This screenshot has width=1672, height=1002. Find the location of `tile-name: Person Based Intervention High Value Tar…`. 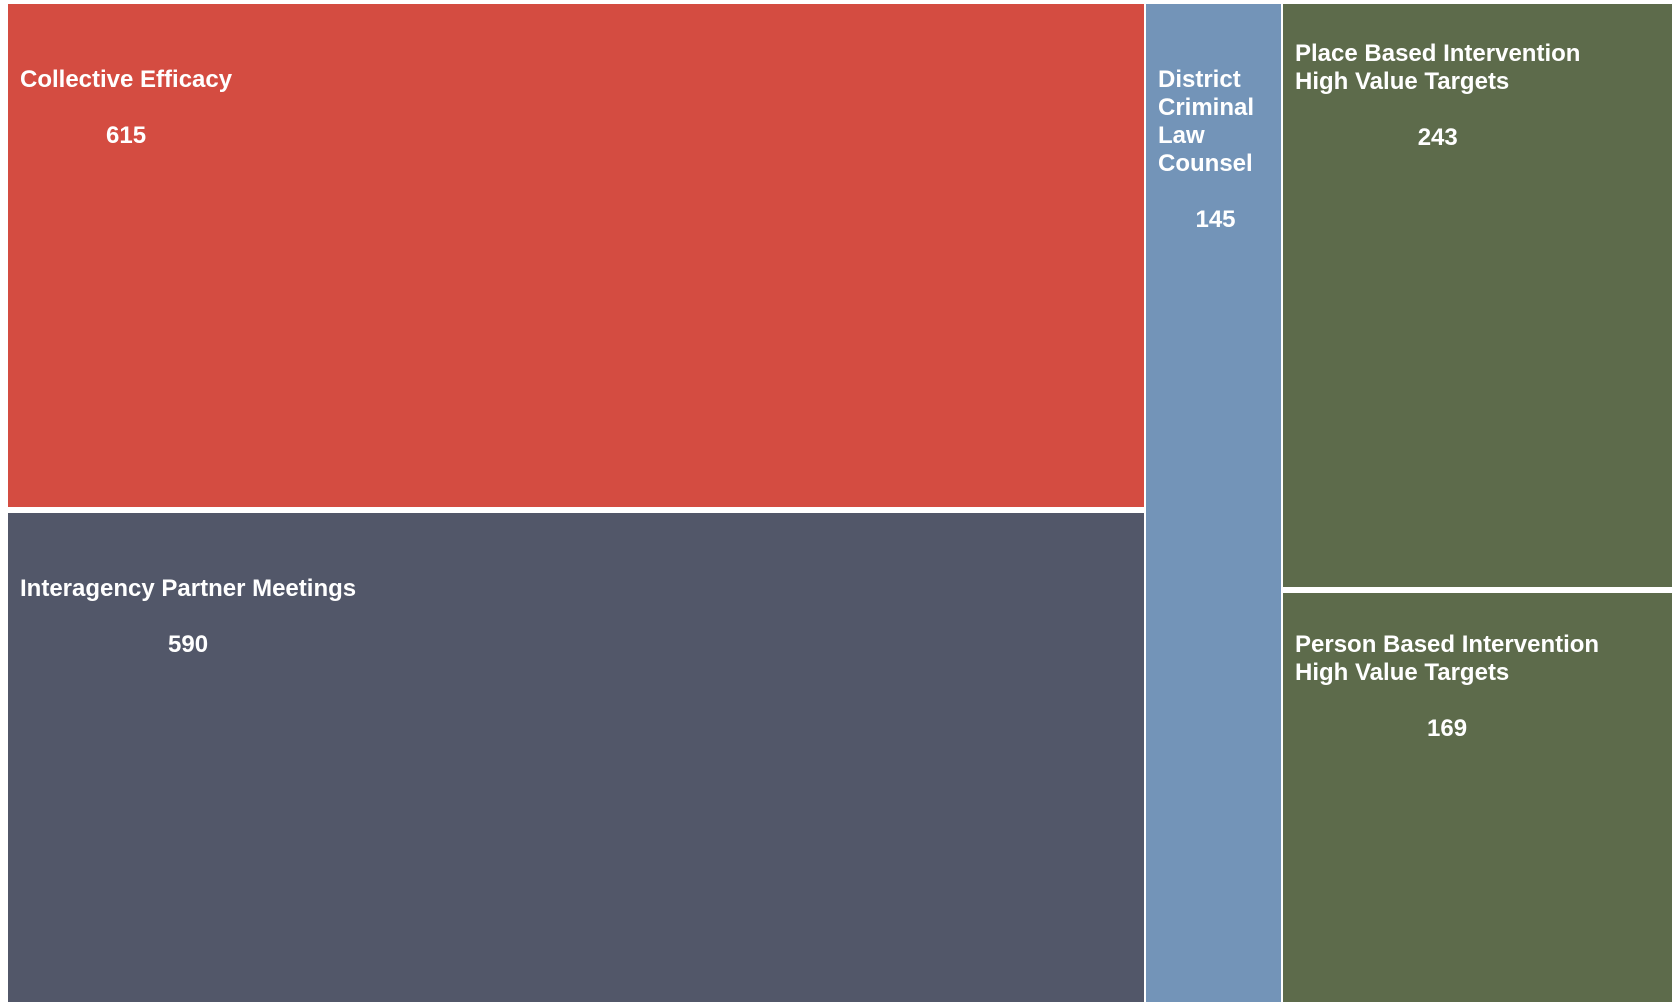

tile-name: Person Based Intervention High Value Tar… is located at coordinates (1447, 658).